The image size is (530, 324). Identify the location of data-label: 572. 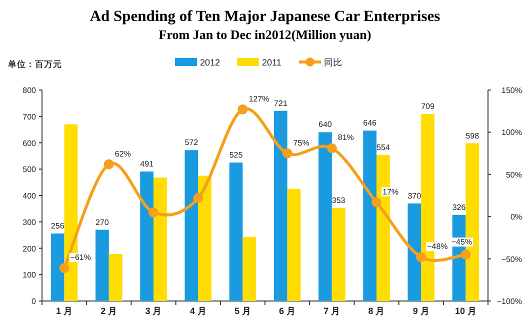
(191, 143).